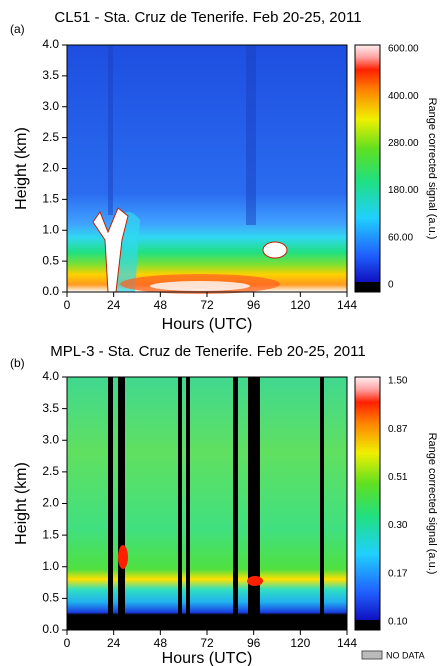  Describe the element at coordinates (398, 381) in the screenshot. I see `colorbar-tick-label: 1.50` at that location.